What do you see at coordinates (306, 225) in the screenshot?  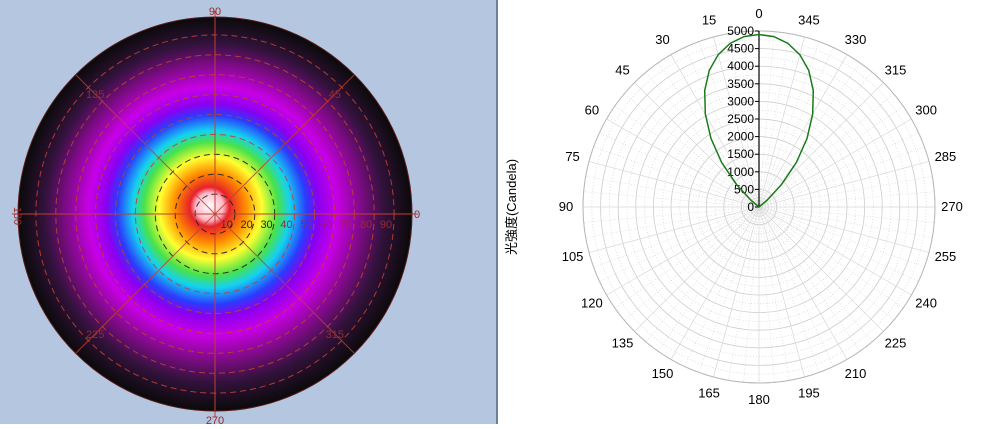 I see `radial-label-50: 50` at bounding box center [306, 225].